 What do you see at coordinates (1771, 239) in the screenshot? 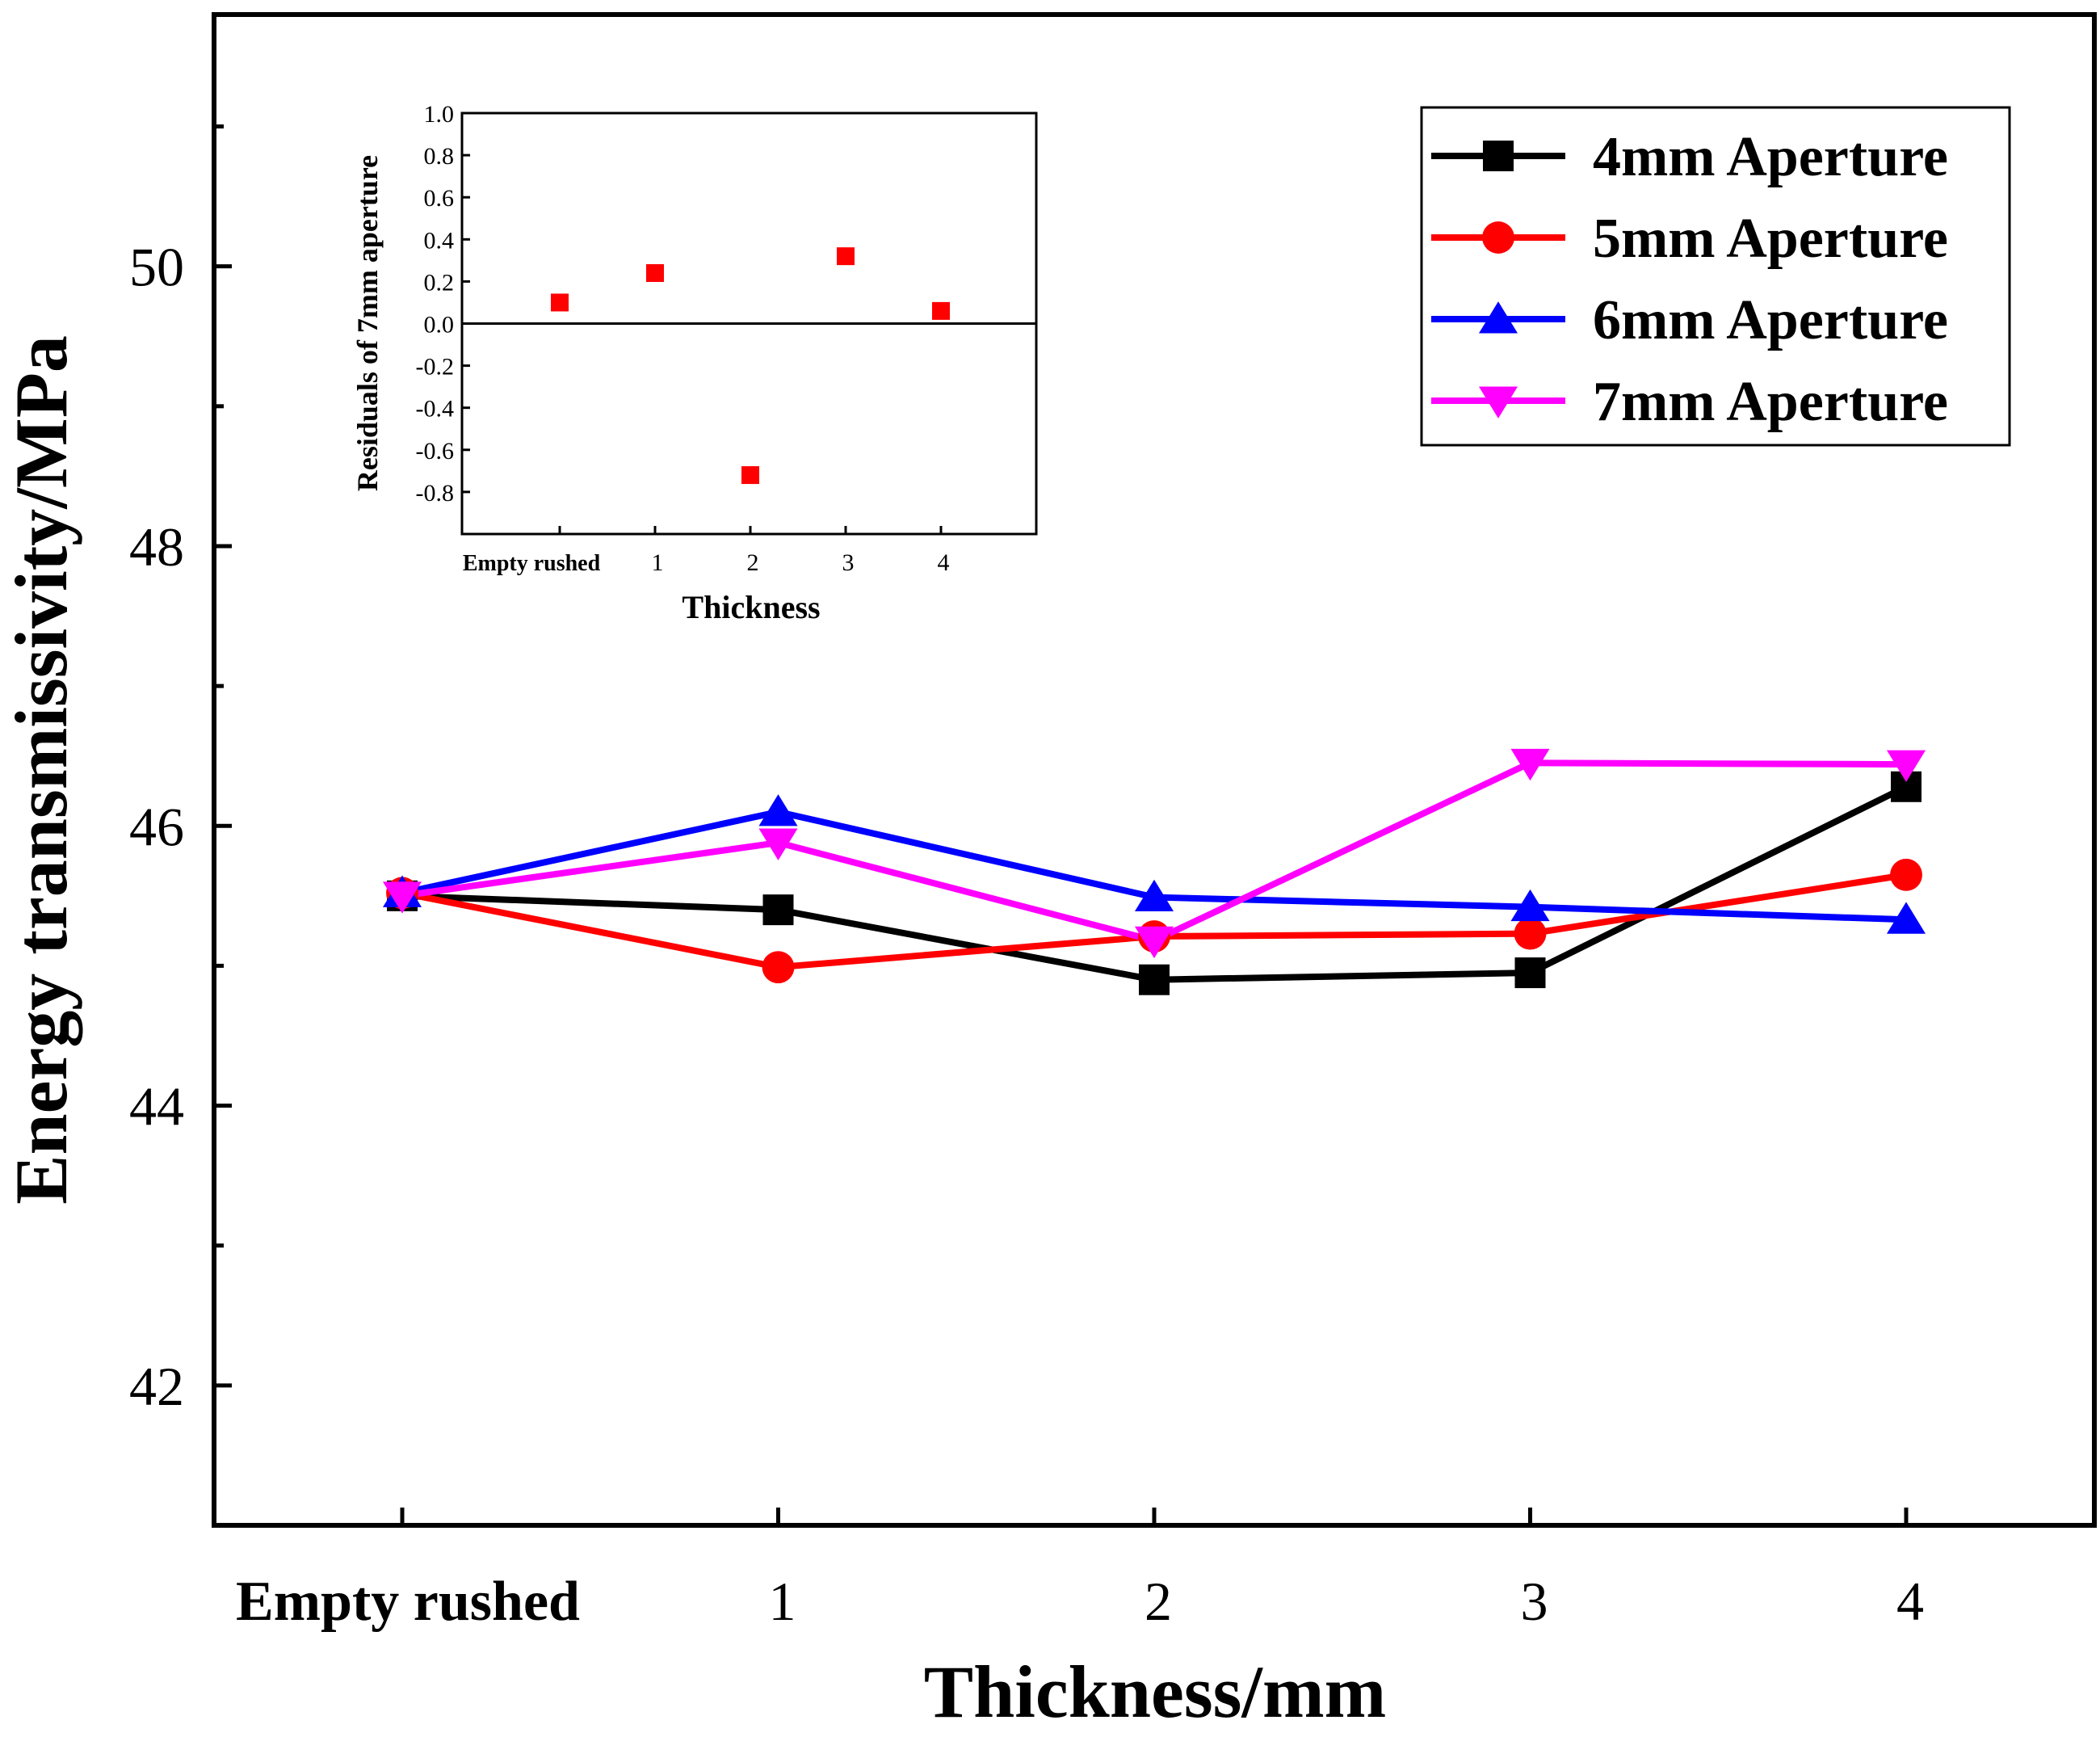
I see `legend-label: 5mm Aperture` at bounding box center [1771, 239].